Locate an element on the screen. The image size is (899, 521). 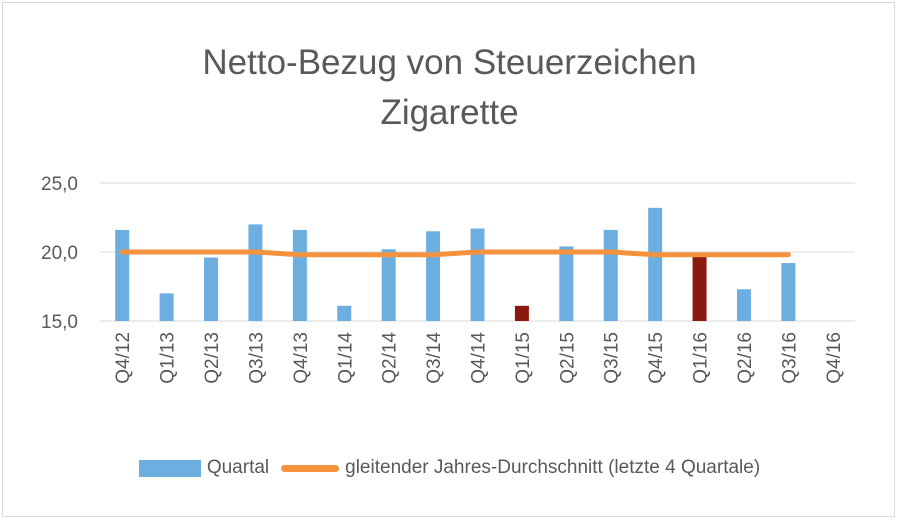
x-tick-label: Q2/15 is located at coordinates (567, 358).